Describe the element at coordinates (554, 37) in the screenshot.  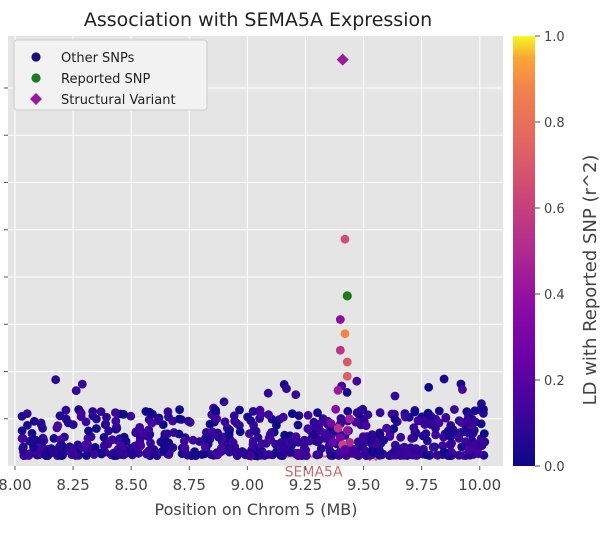
I see `colorbar-tick-label: 1.0` at that location.